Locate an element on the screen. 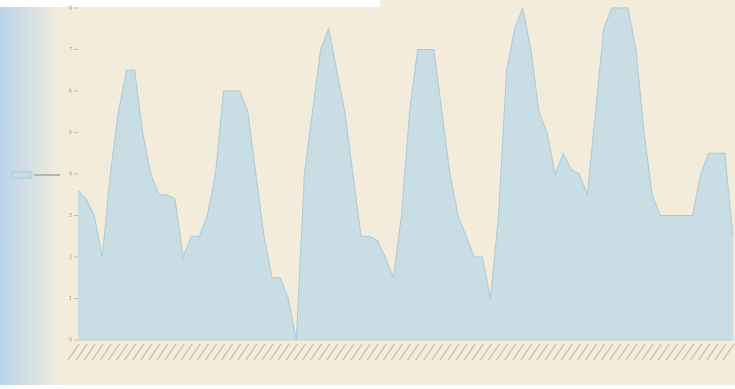 Image resolution: width=735 pixels, height=389 pixels. legend-text-blur is located at coordinates (47, 175).